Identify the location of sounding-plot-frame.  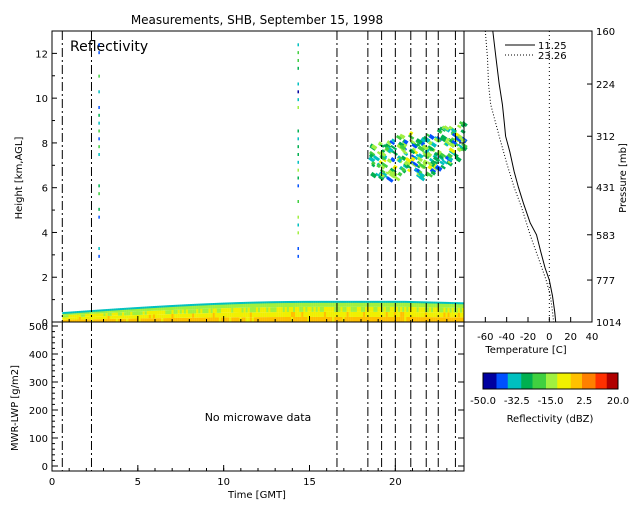
(528, 176).